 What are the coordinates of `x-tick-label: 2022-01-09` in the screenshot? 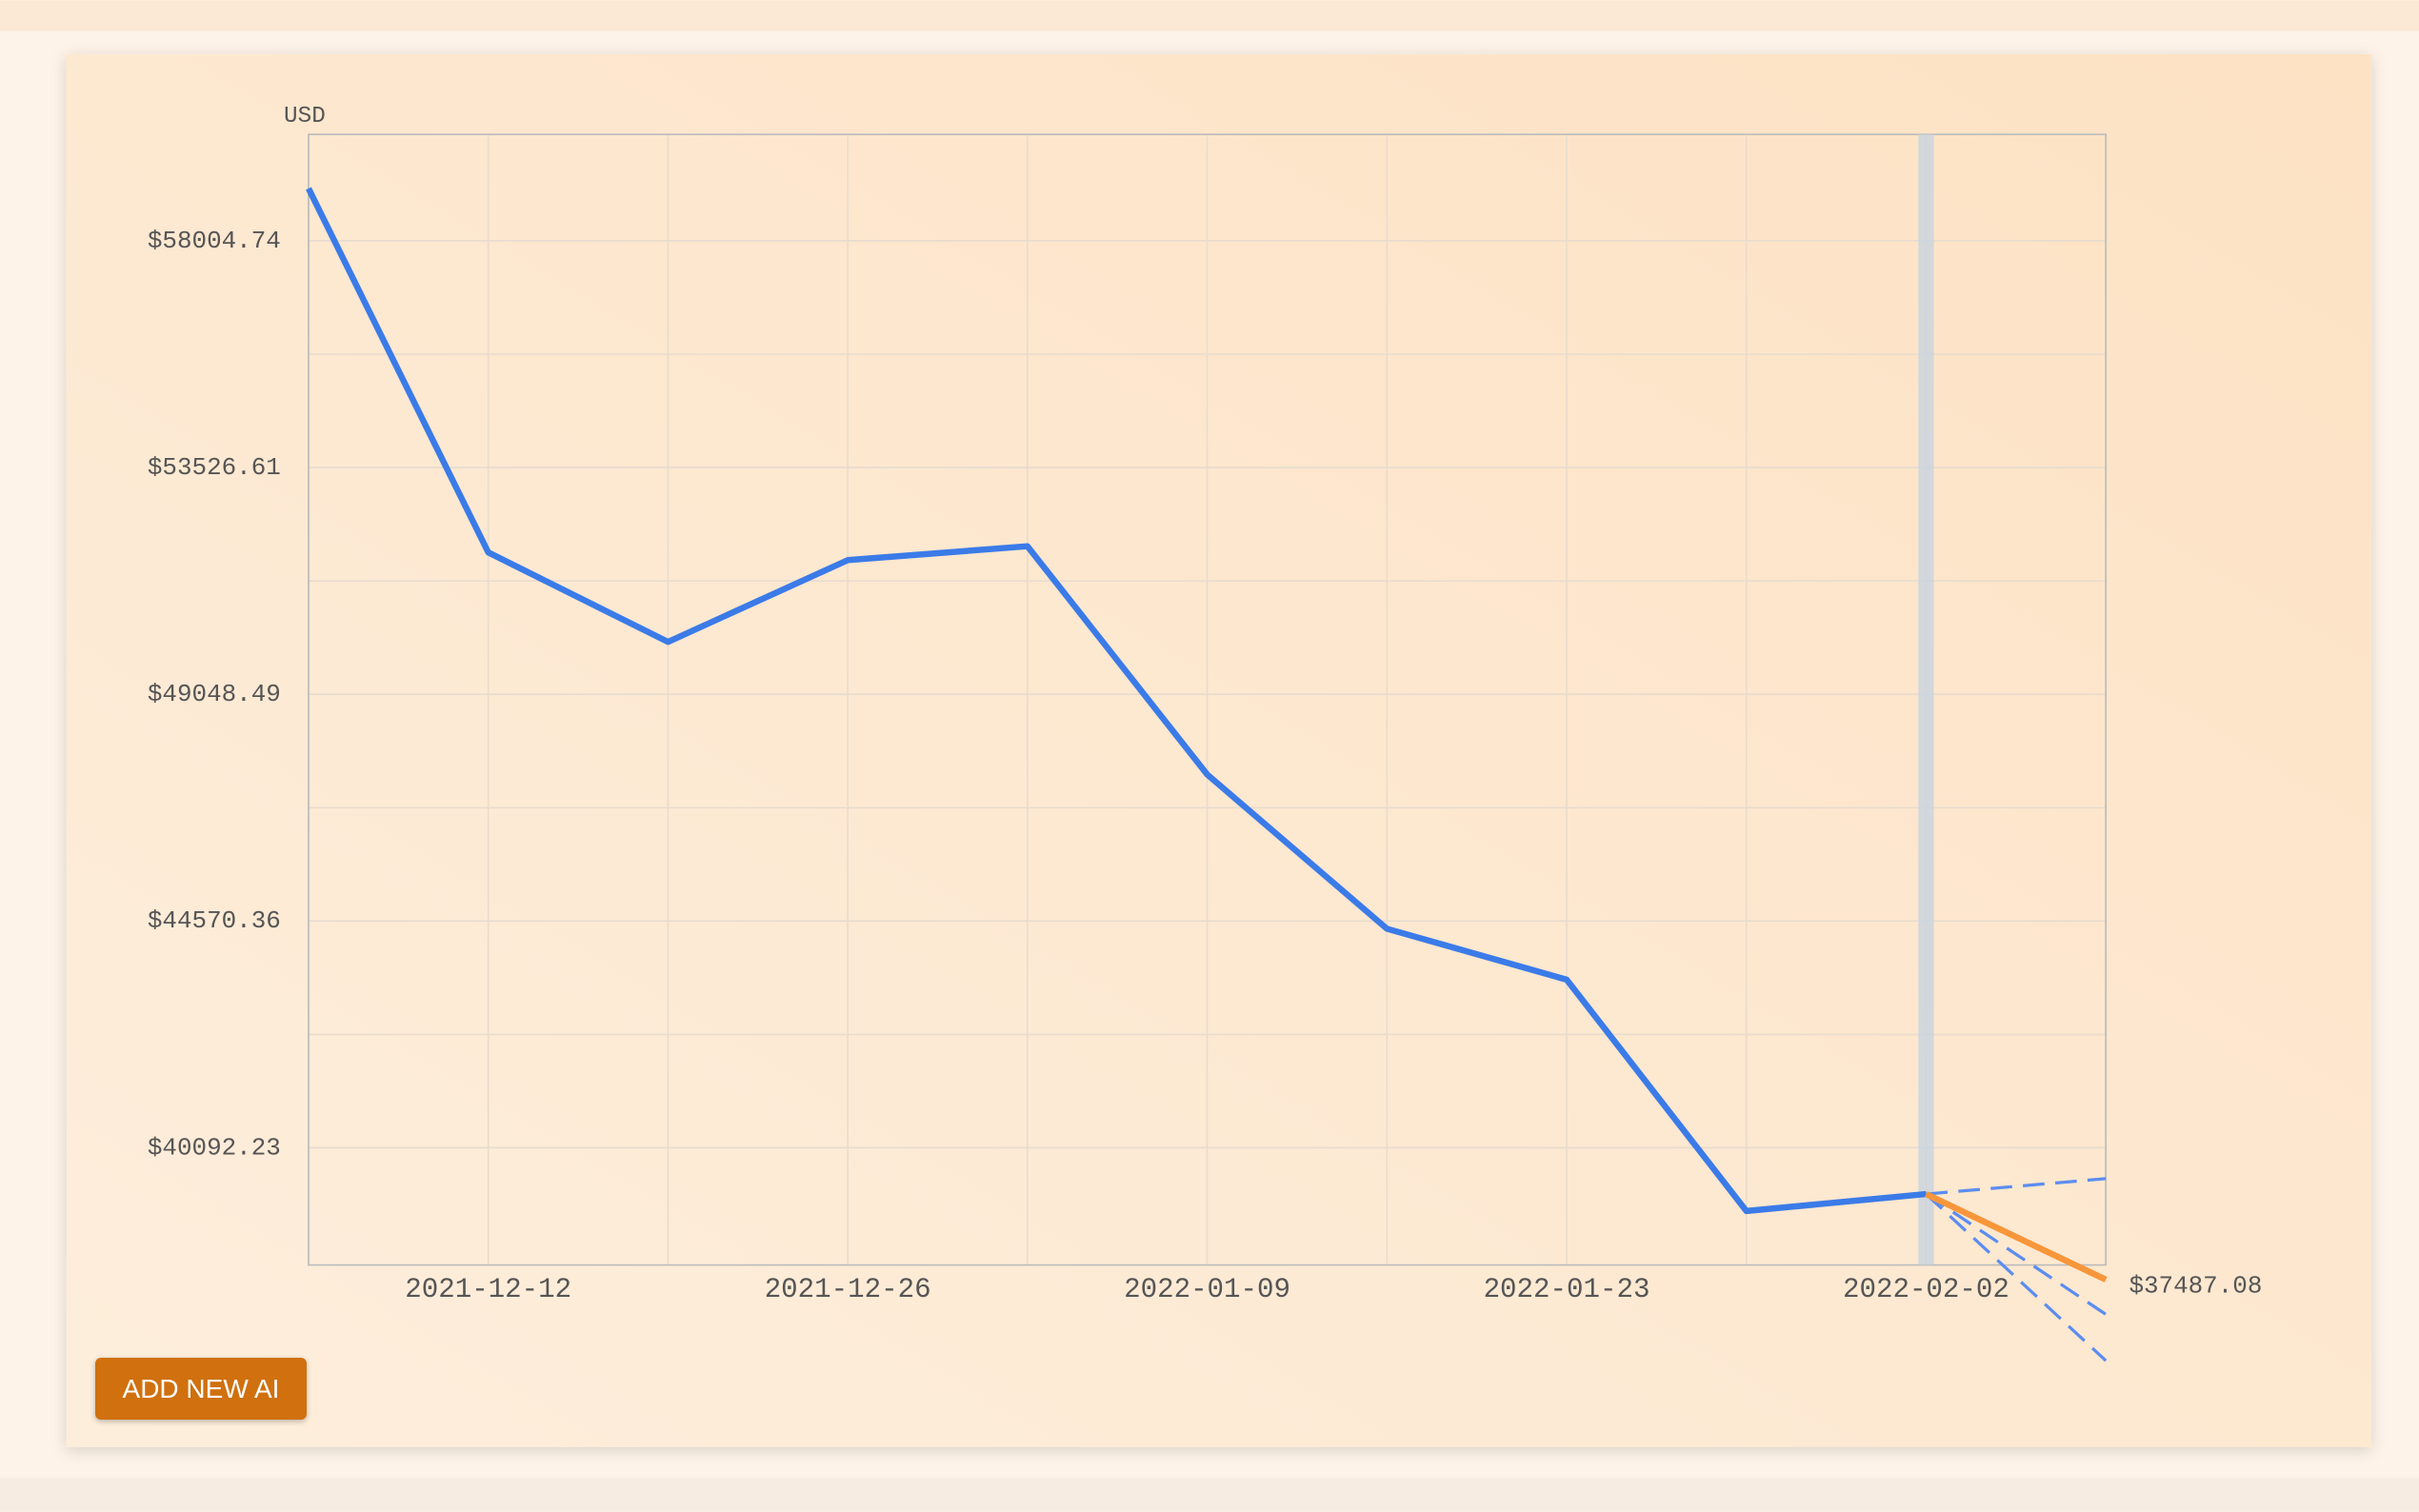 It's located at (1207, 1289).